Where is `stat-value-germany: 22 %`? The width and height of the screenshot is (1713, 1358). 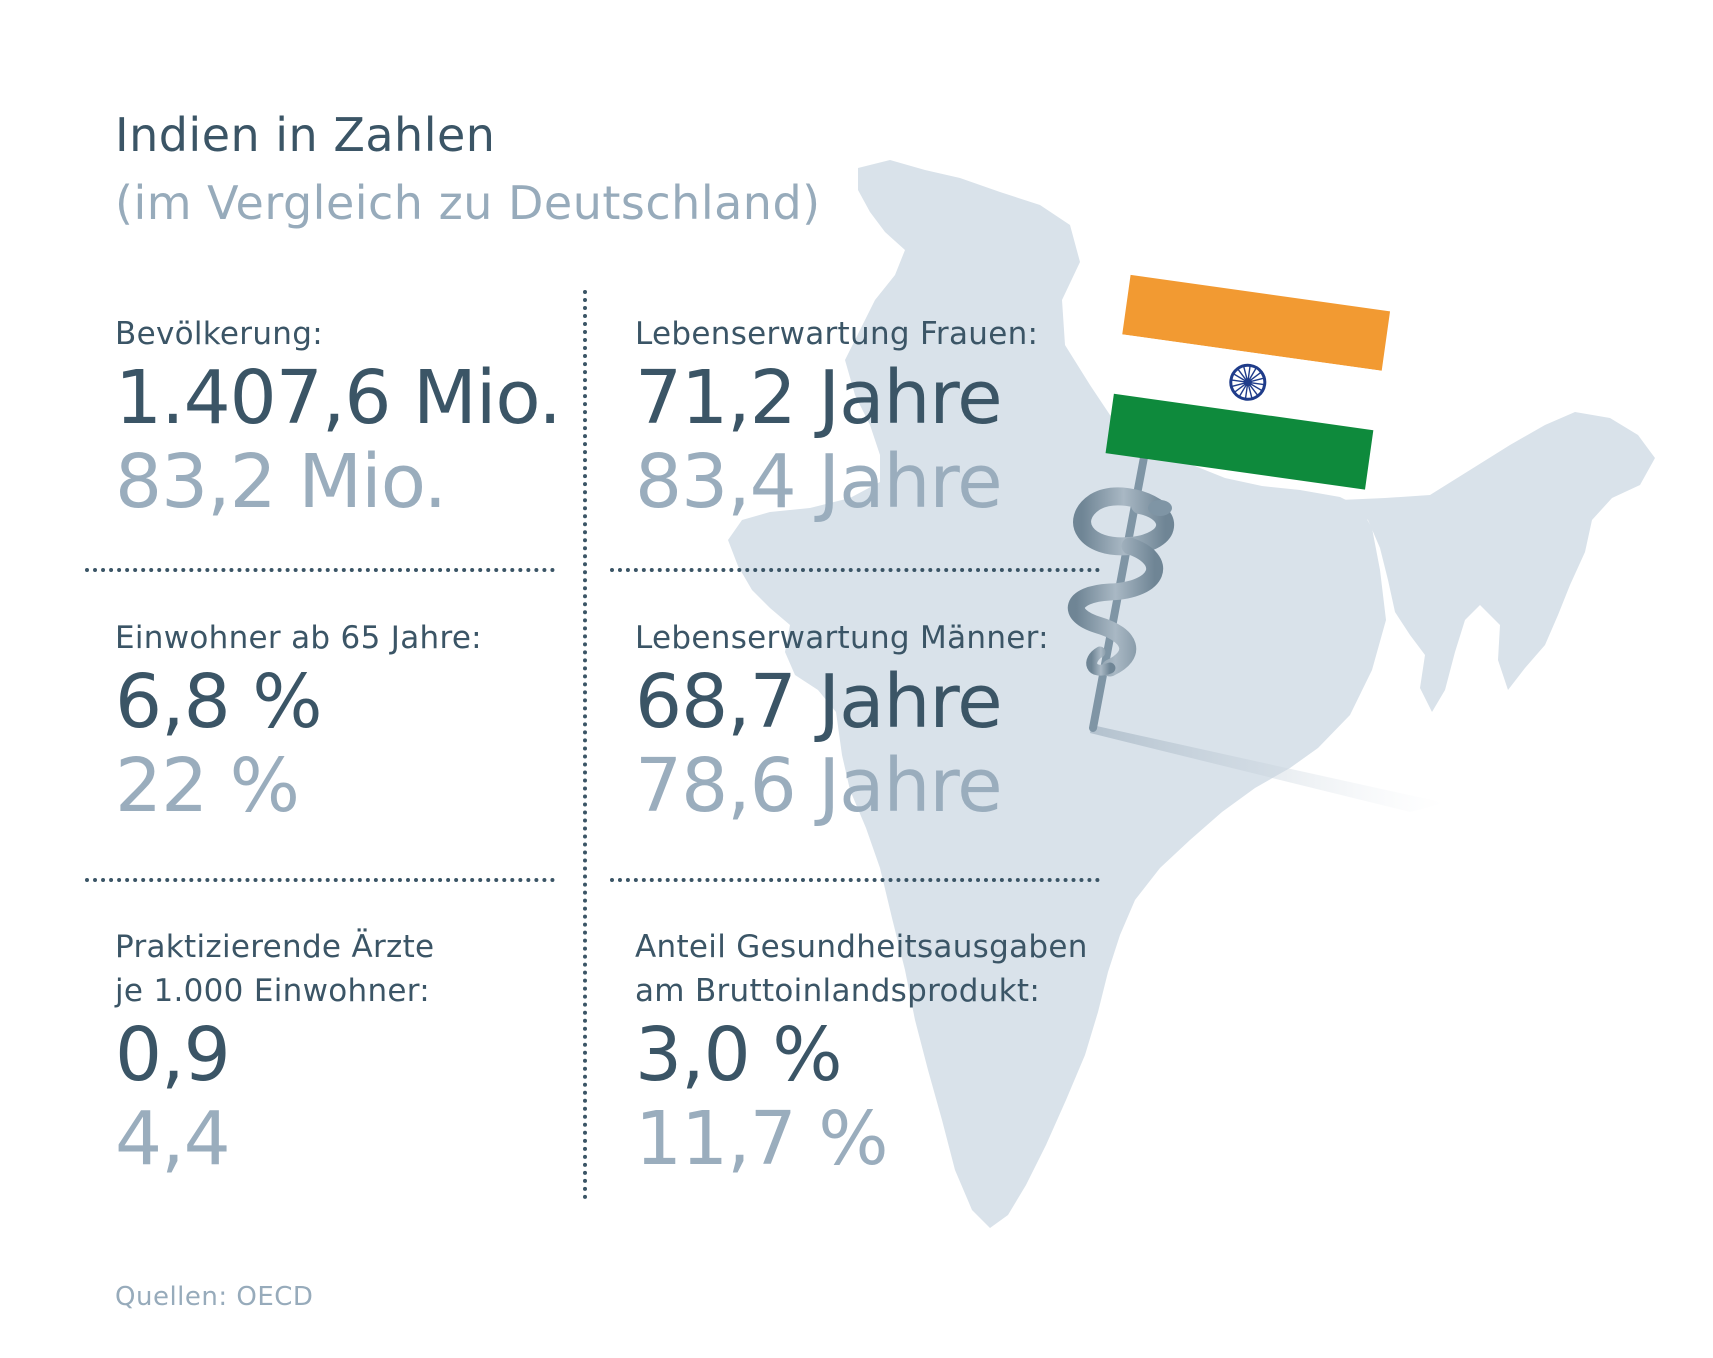
stat-value-germany: 22 % is located at coordinates (207, 786).